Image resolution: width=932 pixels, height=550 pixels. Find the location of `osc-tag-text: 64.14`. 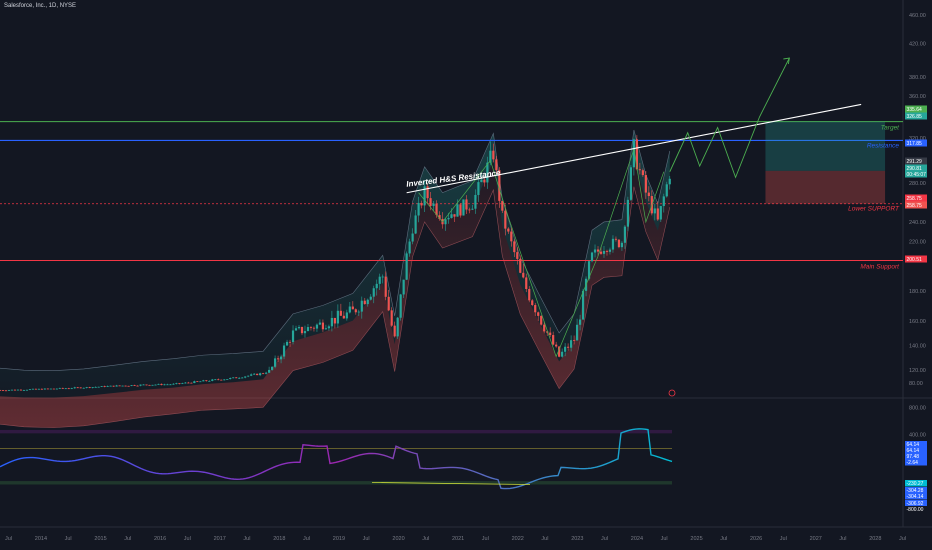

osc-tag-text: 64.14 is located at coordinates (913, 451).